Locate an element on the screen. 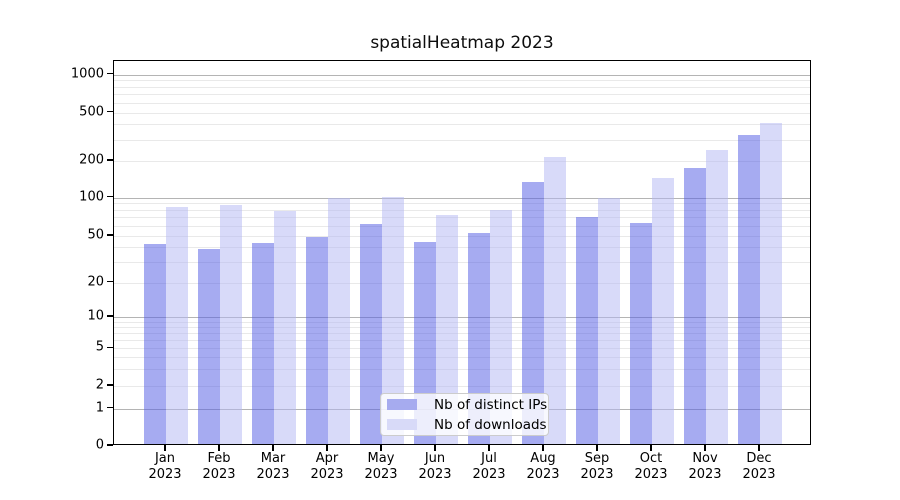 The width and height of the screenshot is (900, 500). legend-swatch-distinct-ips is located at coordinates (402, 404).